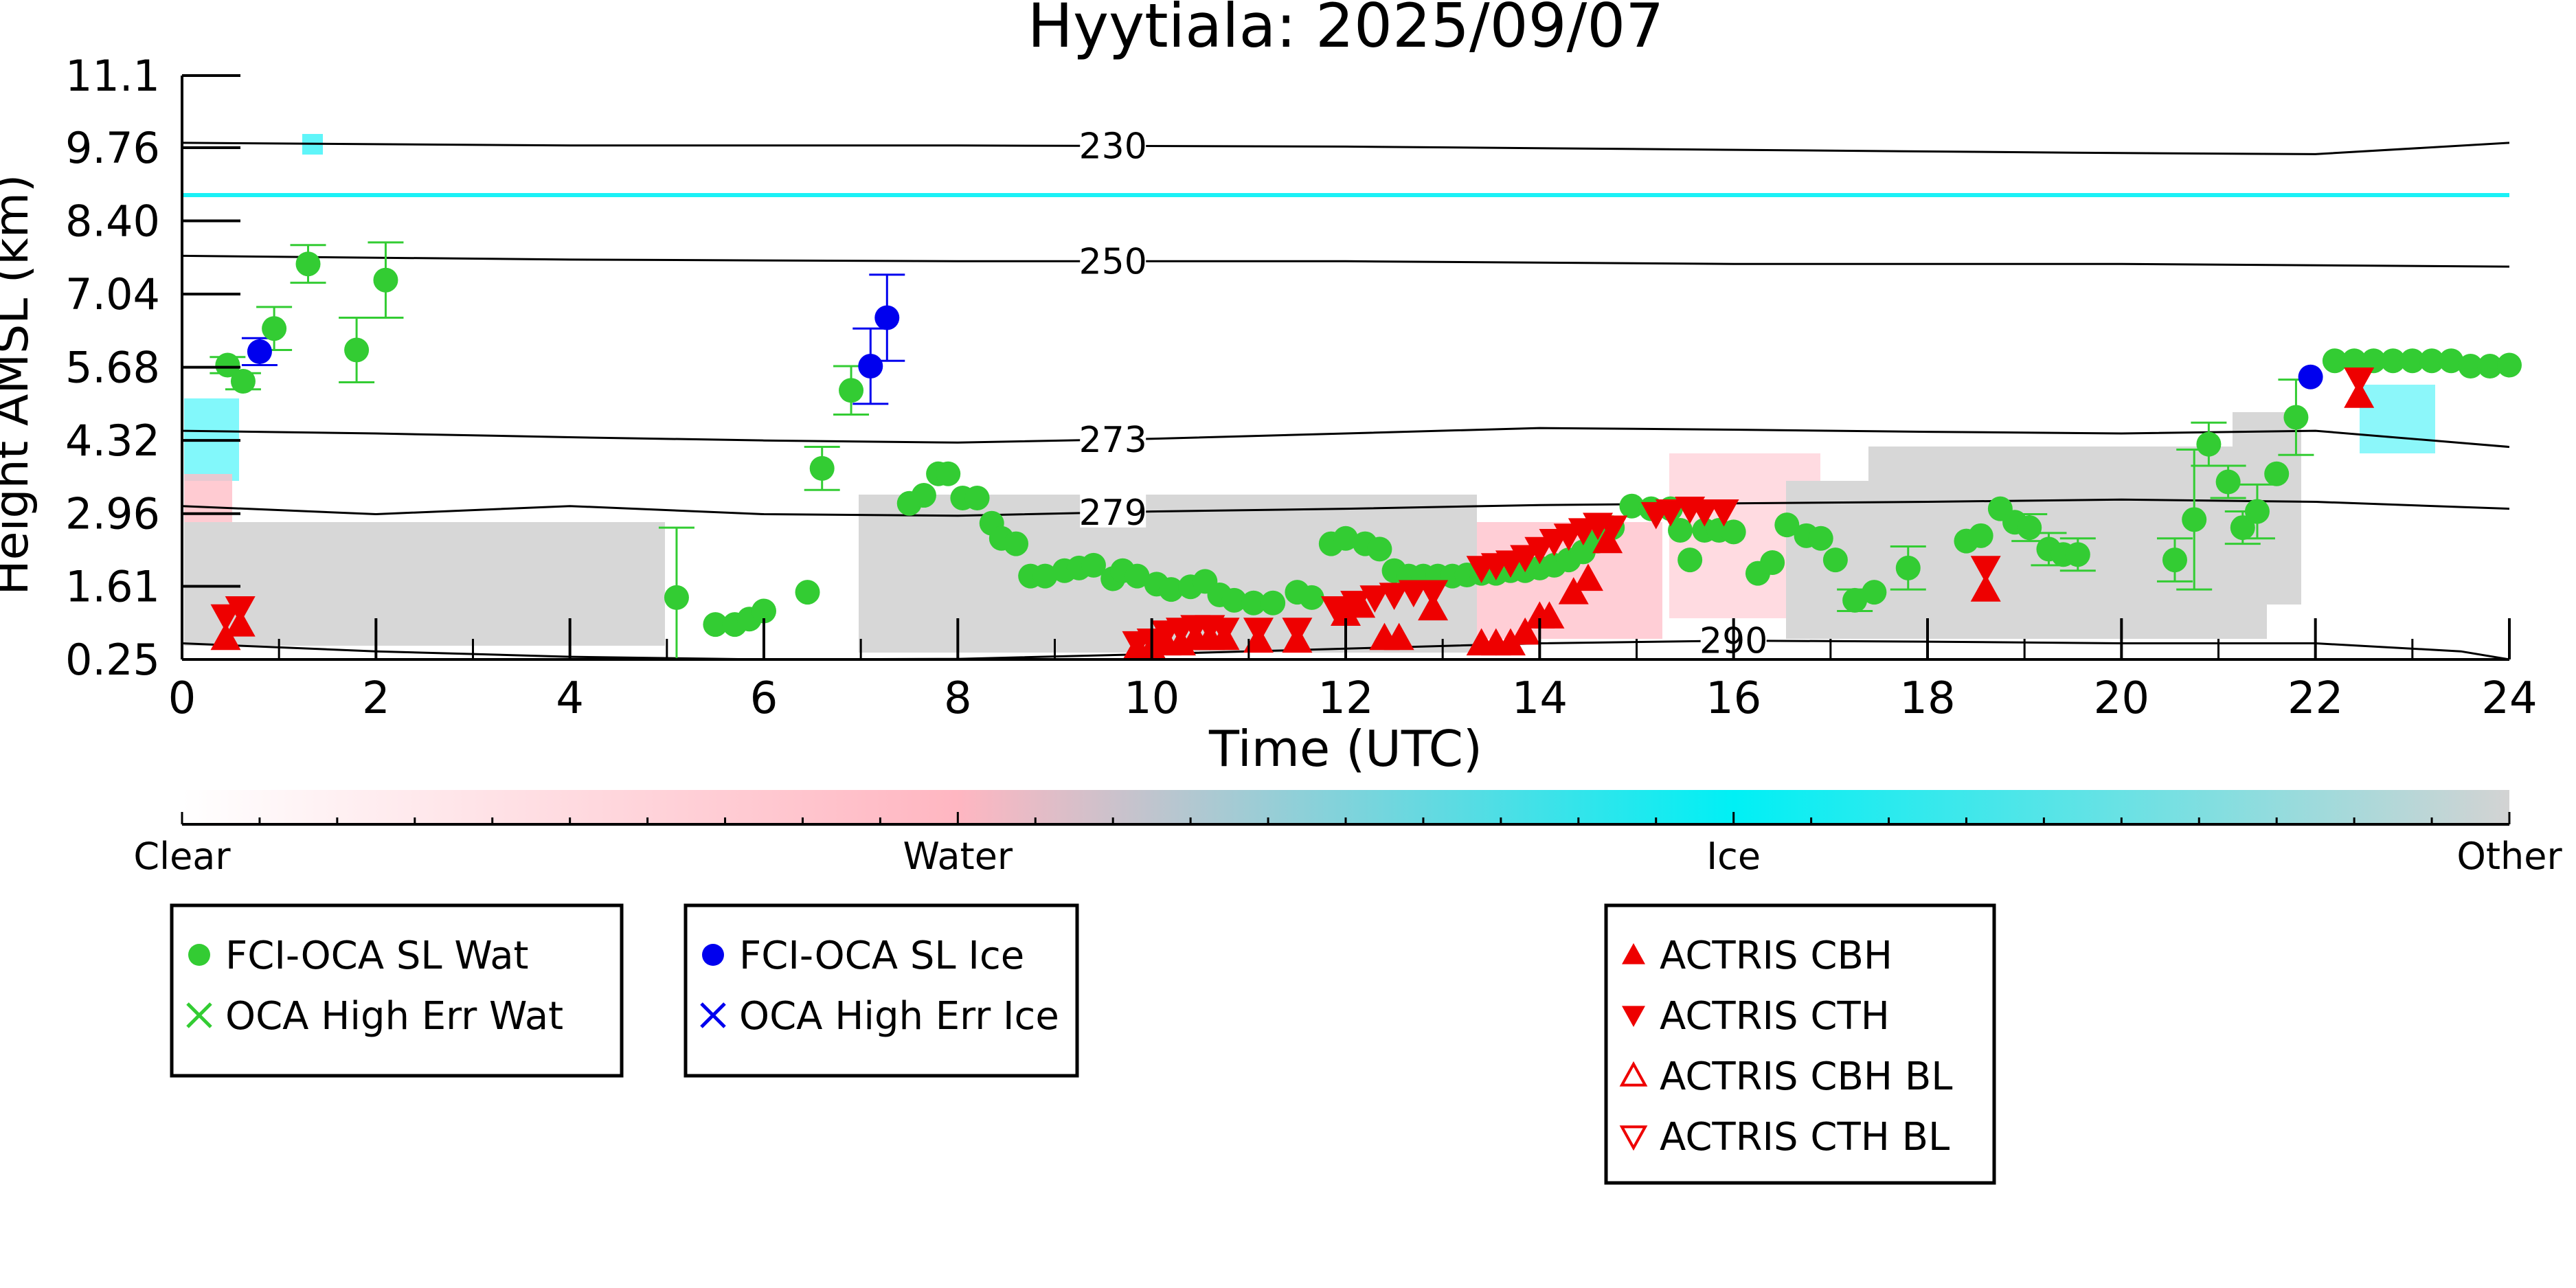 Image resolution: width=2576 pixels, height=1288 pixels. What do you see at coordinates (2509, 856) in the screenshot?
I see `colorbar-label: Other` at bounding box center [2509, 856].